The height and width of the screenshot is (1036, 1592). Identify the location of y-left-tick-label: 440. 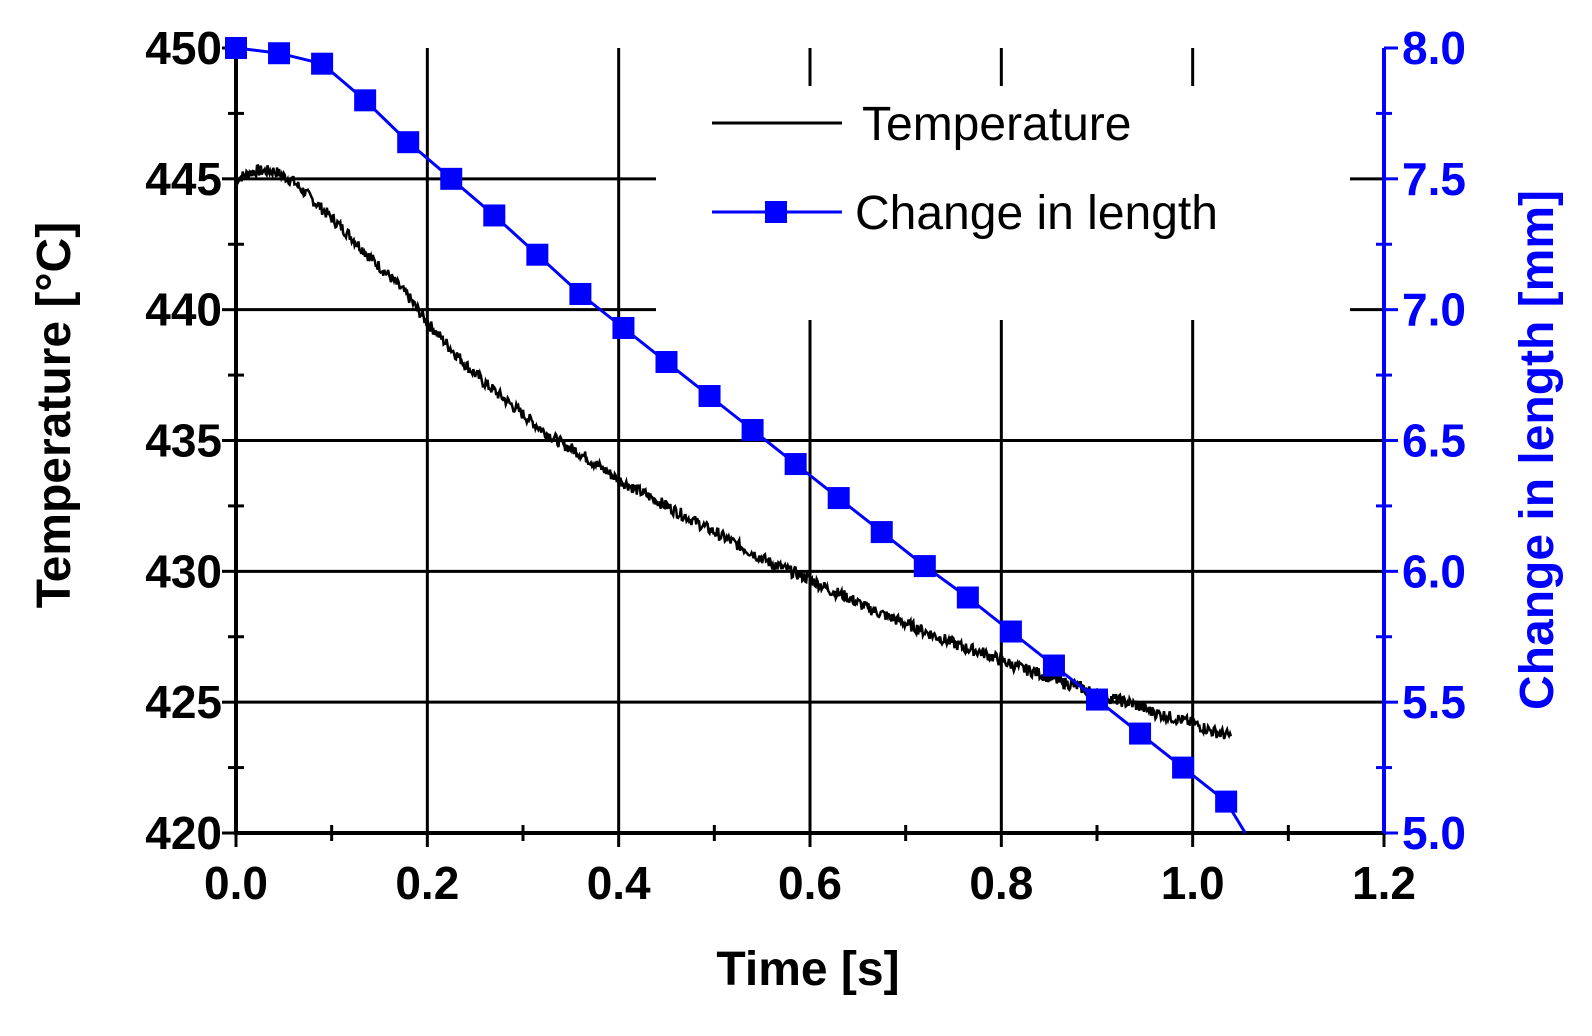
(183, 310).